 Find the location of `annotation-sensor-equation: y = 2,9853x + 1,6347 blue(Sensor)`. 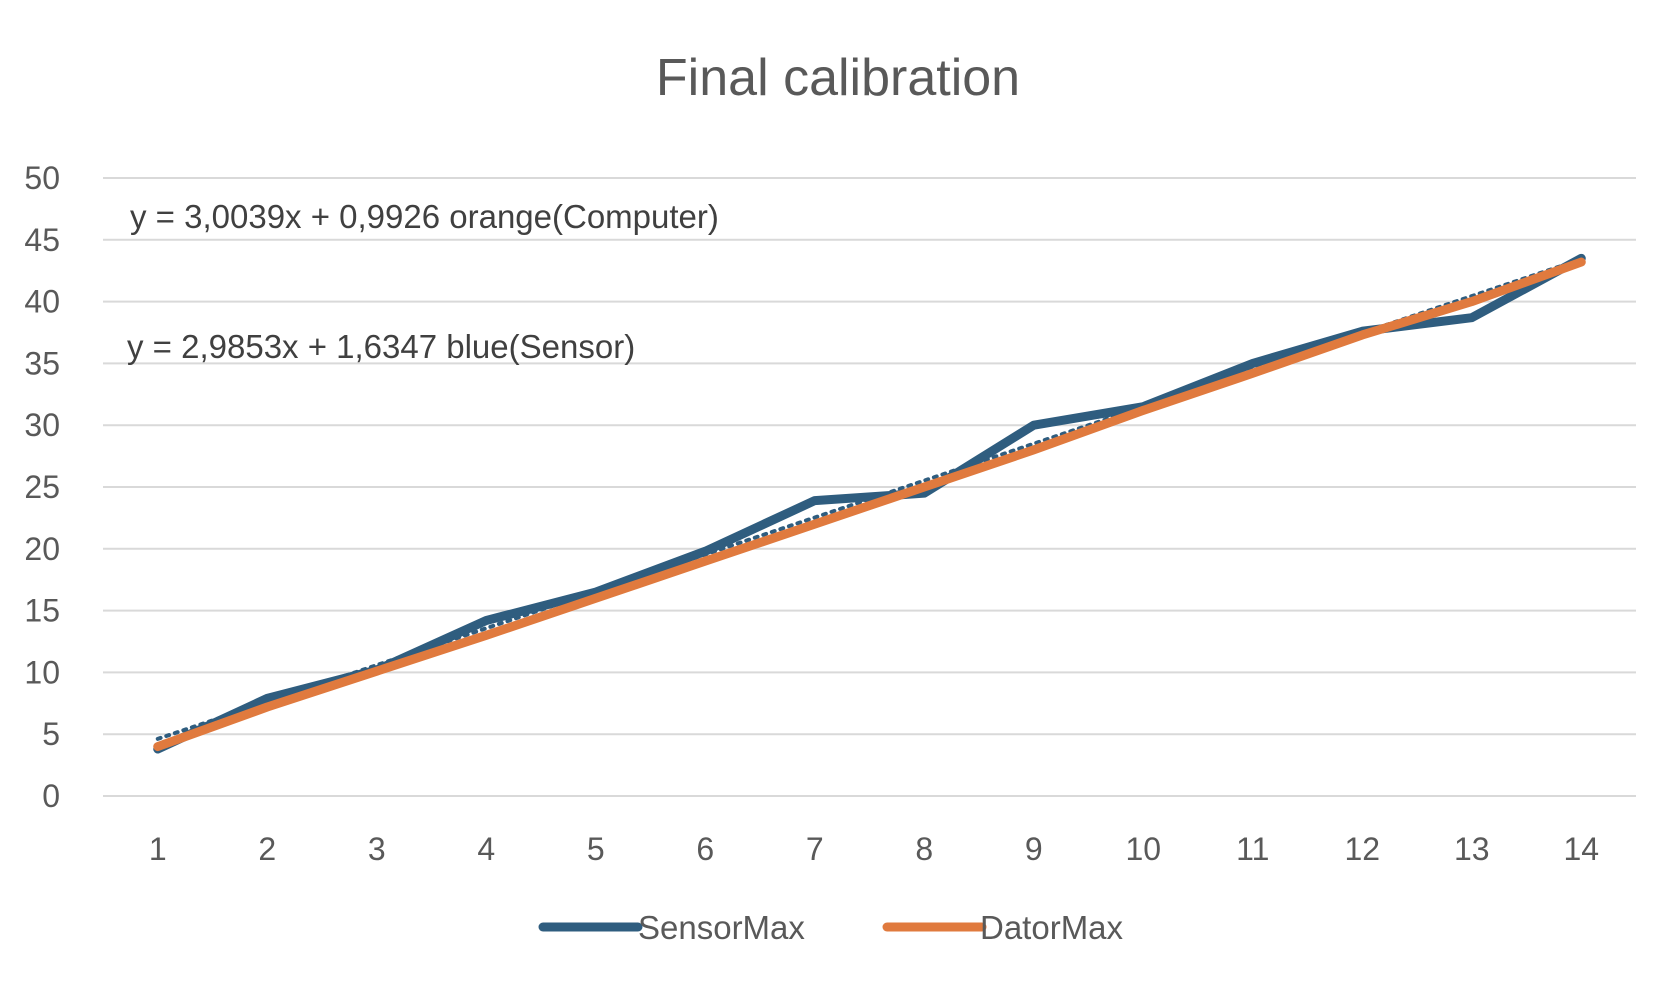

annotation-sensor-equation: y = 2,9853x + 1,6347 blue(Sensor) is located at coordinates (381, 346).